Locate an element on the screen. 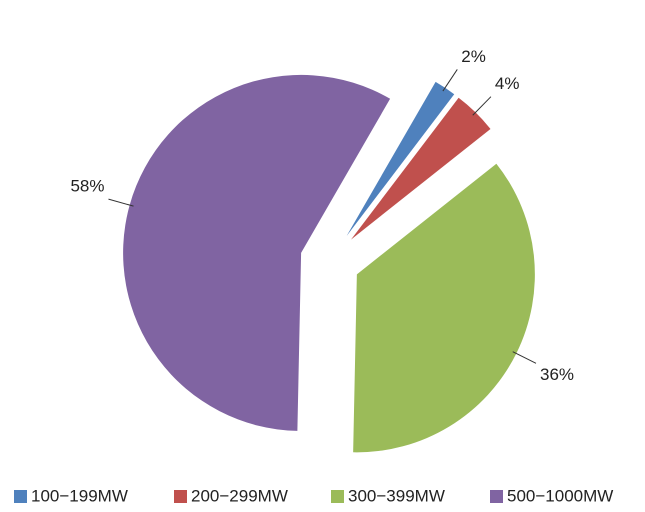 The image size is (645, 512). data-label: 36% is located at coordinates (557, 374).